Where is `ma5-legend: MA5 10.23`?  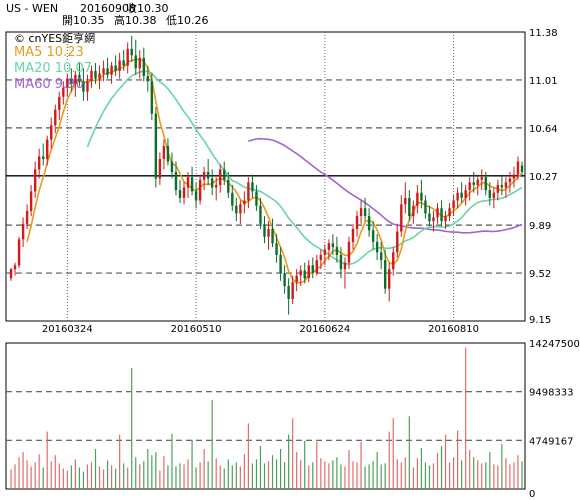 ma5-legend: MA5 10.23 is located at coordinates (49, 52).